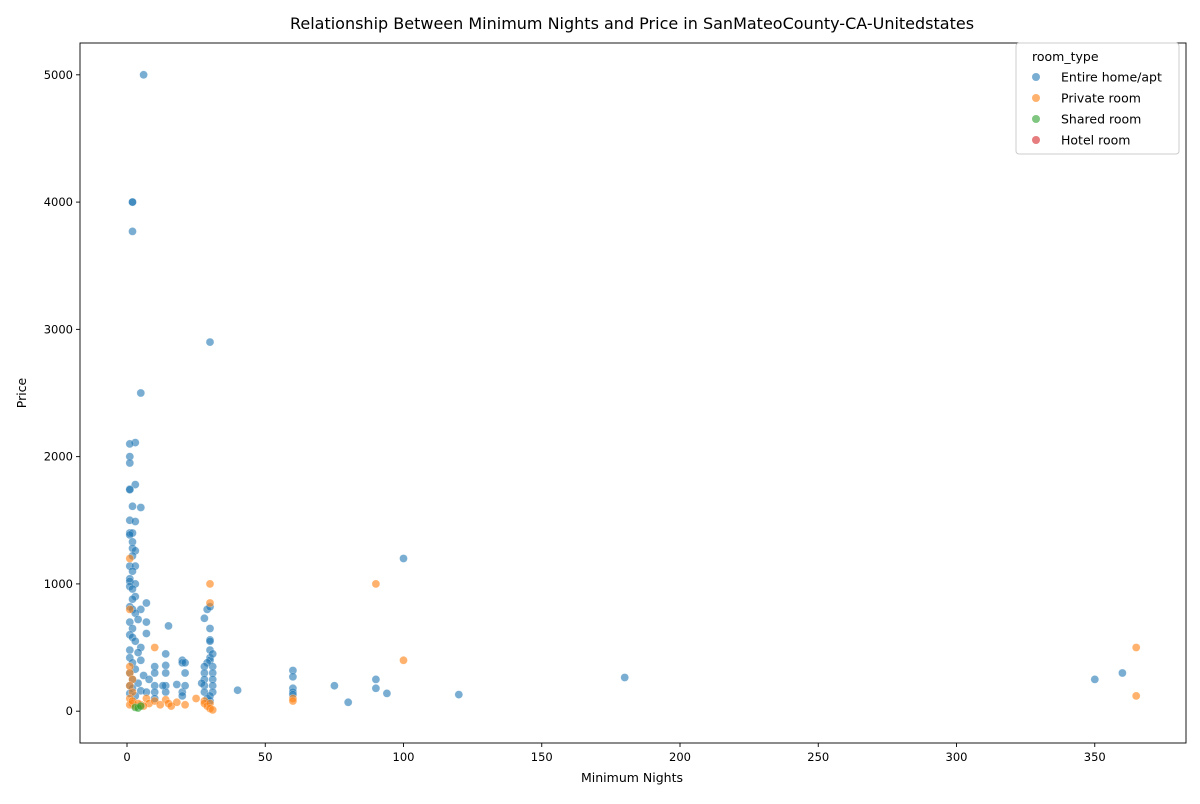 The height and width of the screenshot is (804, 1200). I want to click on y-tick-label: 5000, so click(58, 75).